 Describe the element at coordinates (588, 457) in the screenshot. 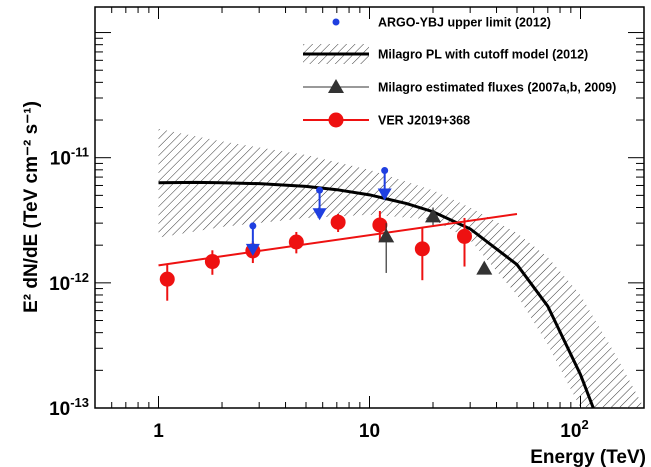

I see `x-axis-label: Energy (TeV)` at that location.